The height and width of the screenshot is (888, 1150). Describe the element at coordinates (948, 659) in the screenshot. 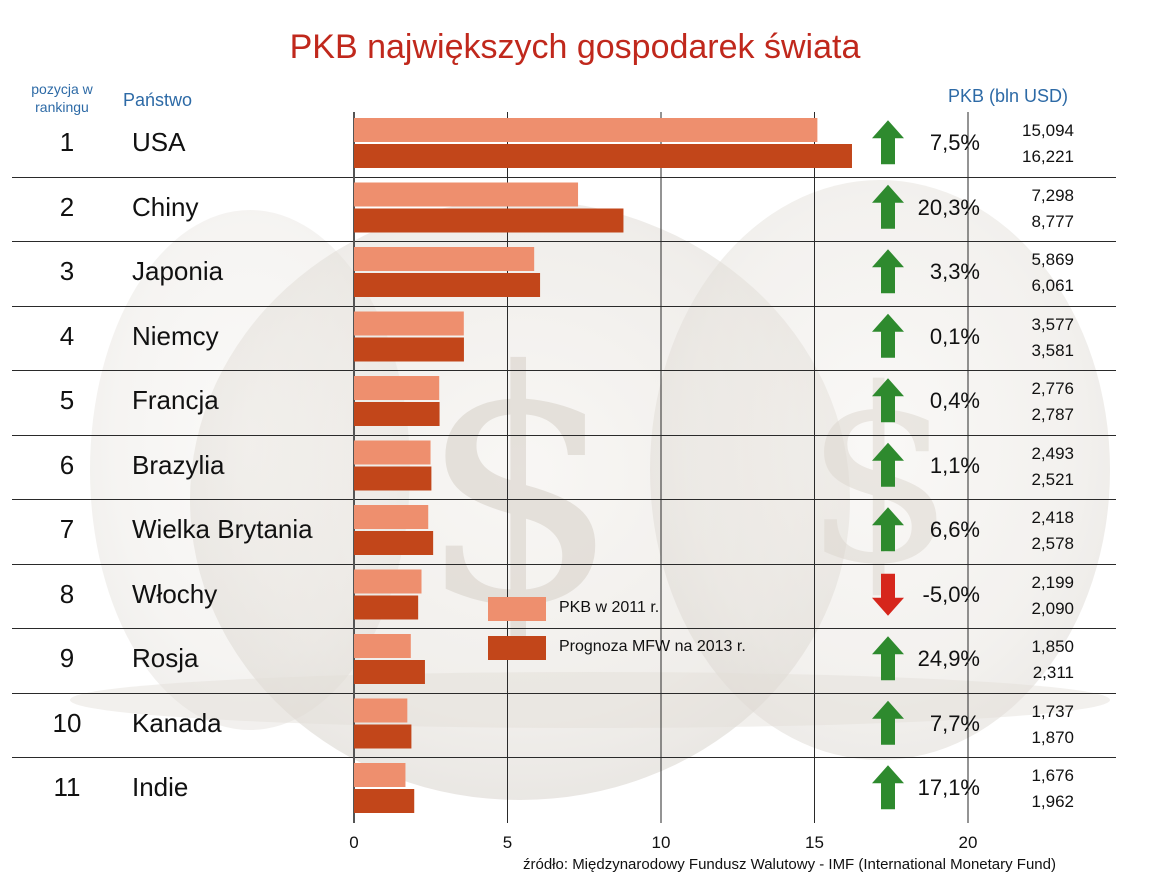

I see `change-percent: 24,9%` at that location.